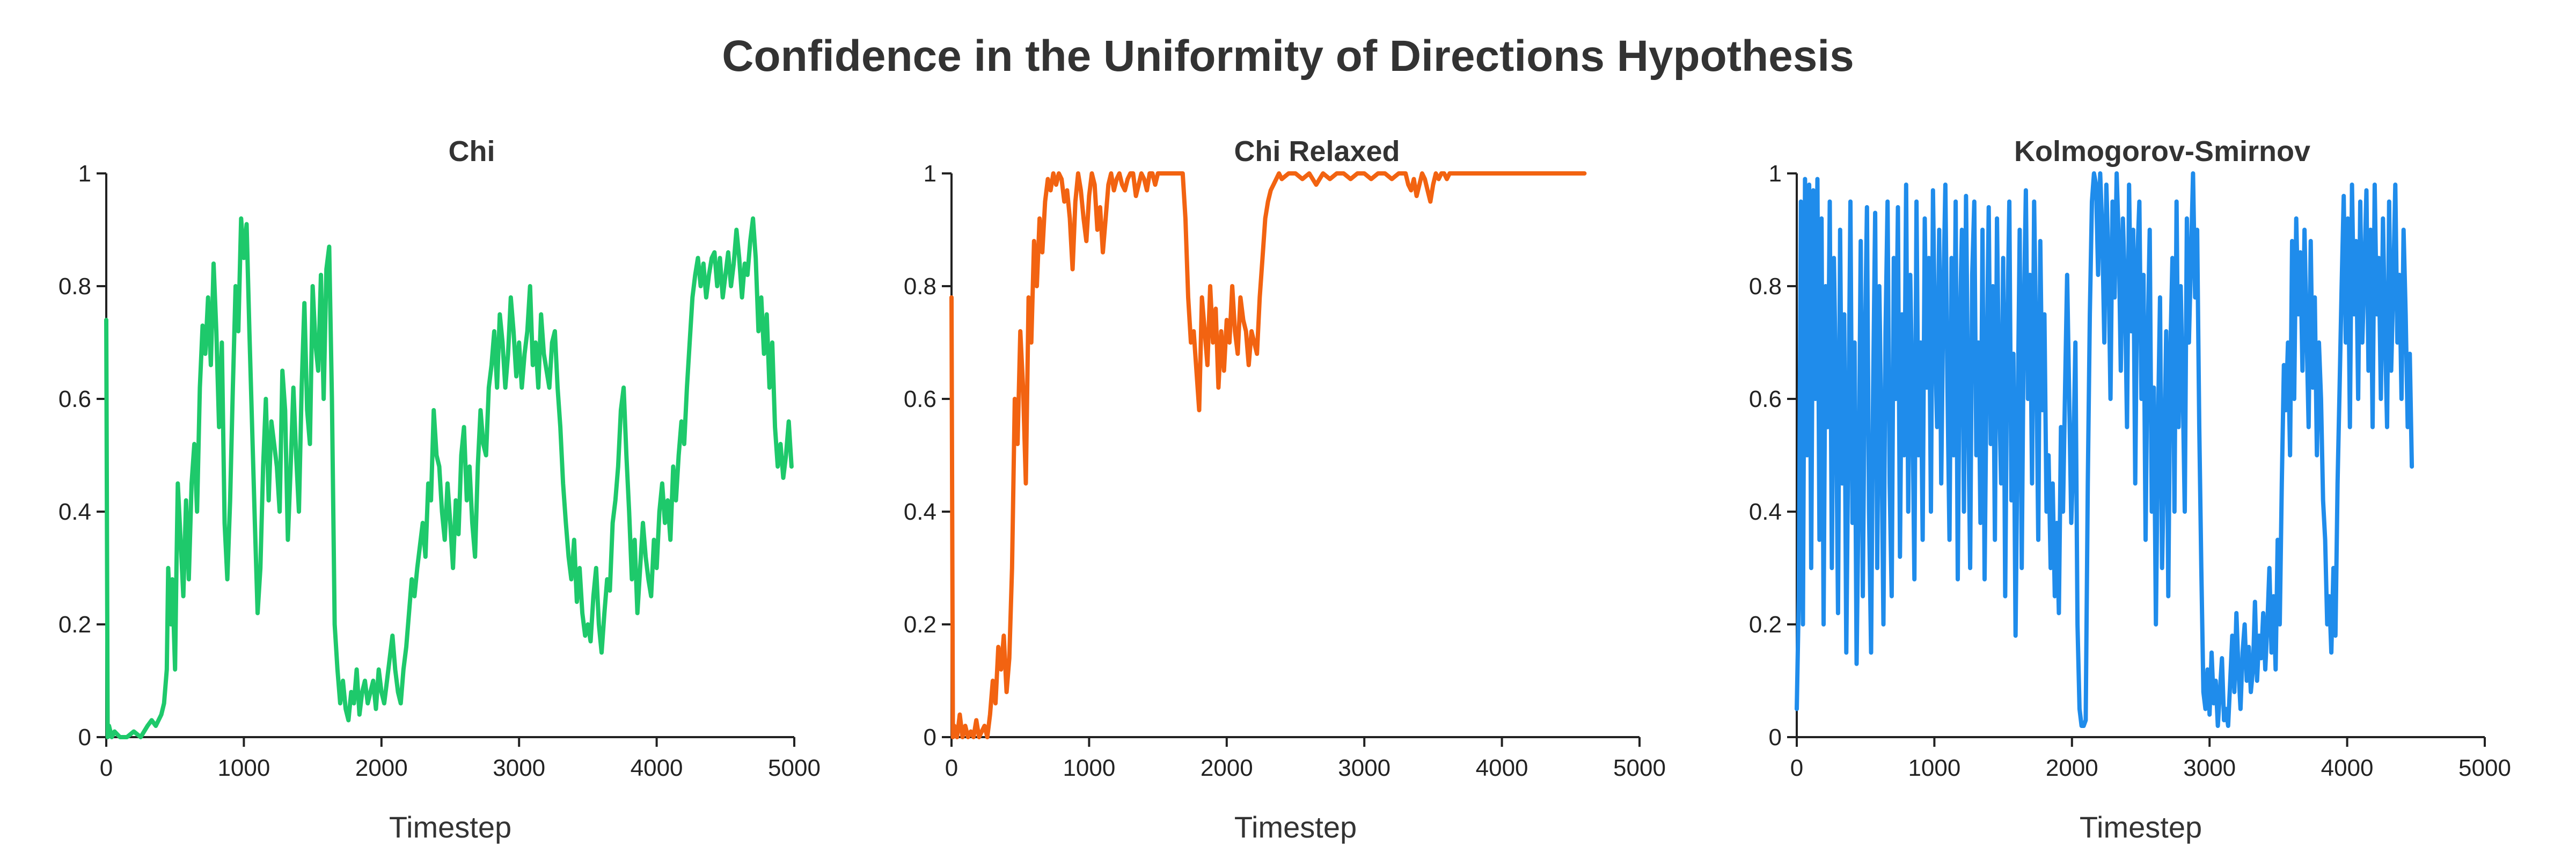  Describe the element at coordinates (472, 151) in the screenshot. I see `panel-title-chi: Chi` at that location.